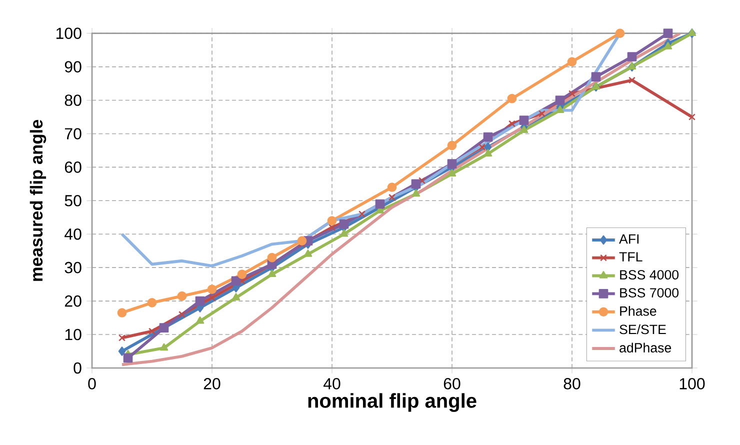 This screenshot has height=445, width=740. I want to click on y-tick-label: 80, so click(73, 100).